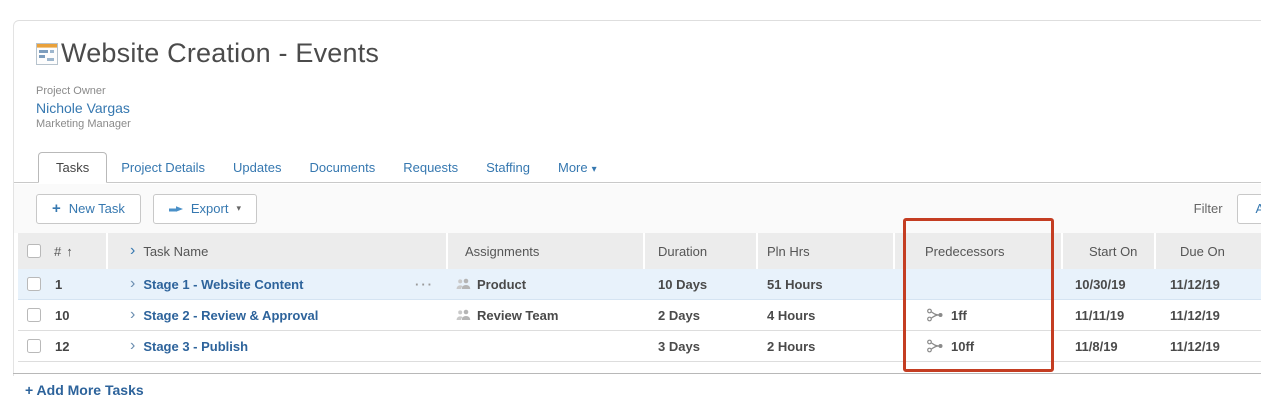 The image size is (1261, 413). I want to click on export-arrow-icon, so click(175, 208).